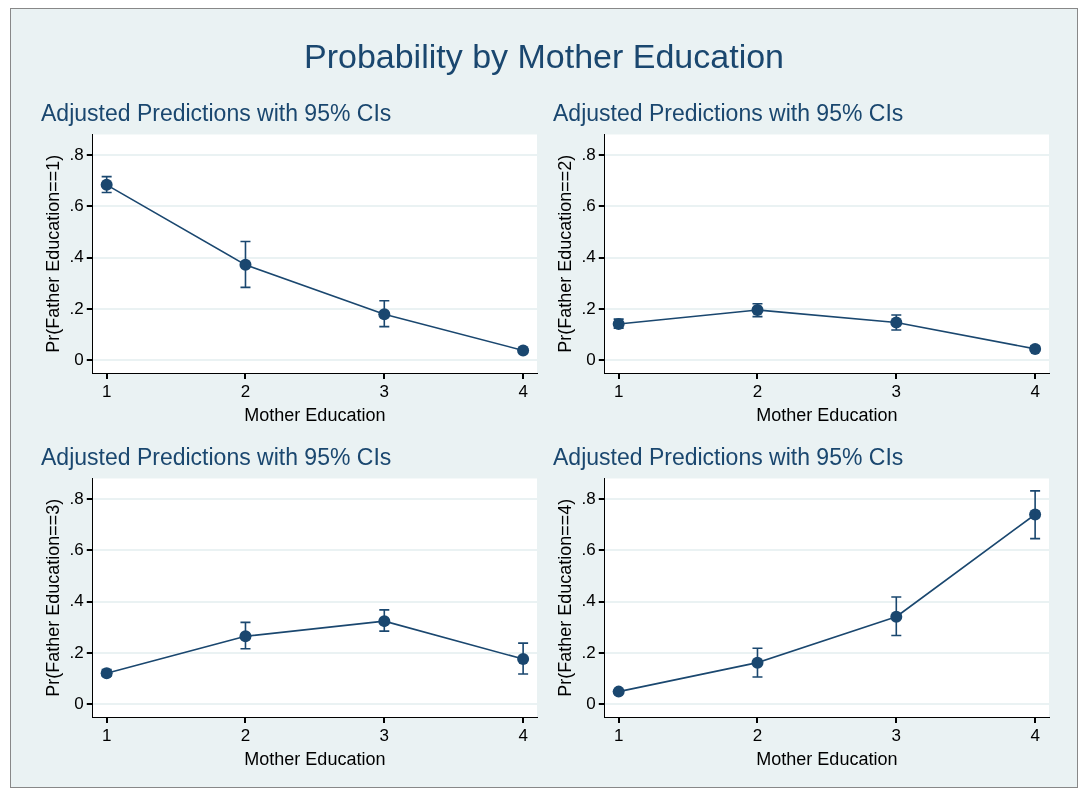  What do you see at coordinates (564, 253) in the screenshot?
I see `y-axis-title: Pr(Father Education==2)` at bounding box center [564, 253].